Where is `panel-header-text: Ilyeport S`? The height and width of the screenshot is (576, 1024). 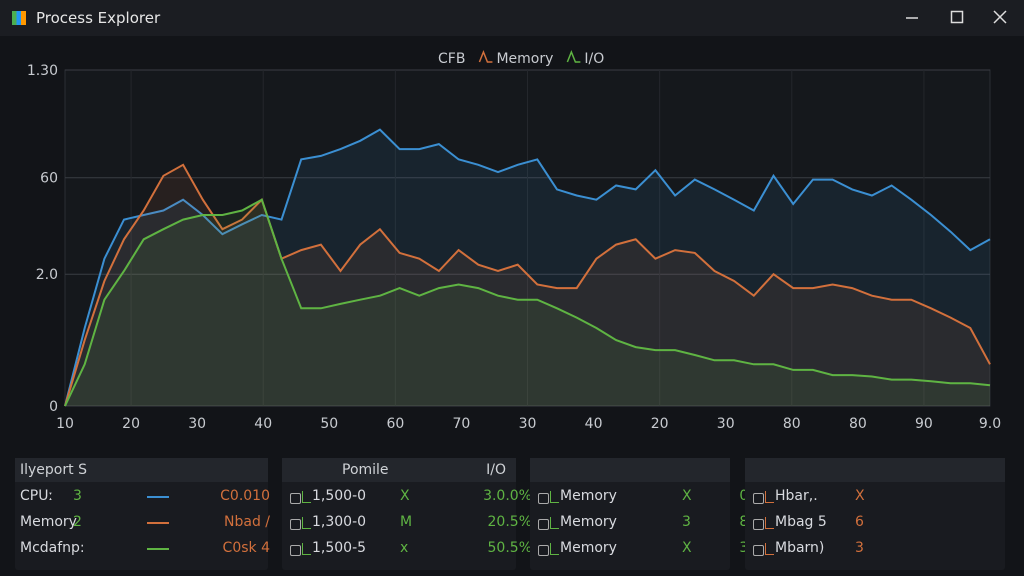 panel-header-text: Ilyeport S is located at coordinates (53, 470).